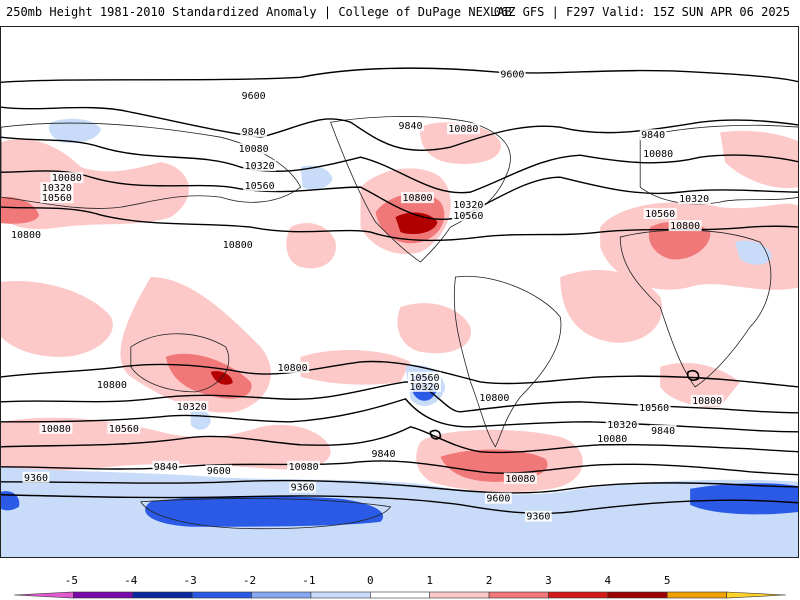  I want to click on contour-label: 9600, so click(219, 471).